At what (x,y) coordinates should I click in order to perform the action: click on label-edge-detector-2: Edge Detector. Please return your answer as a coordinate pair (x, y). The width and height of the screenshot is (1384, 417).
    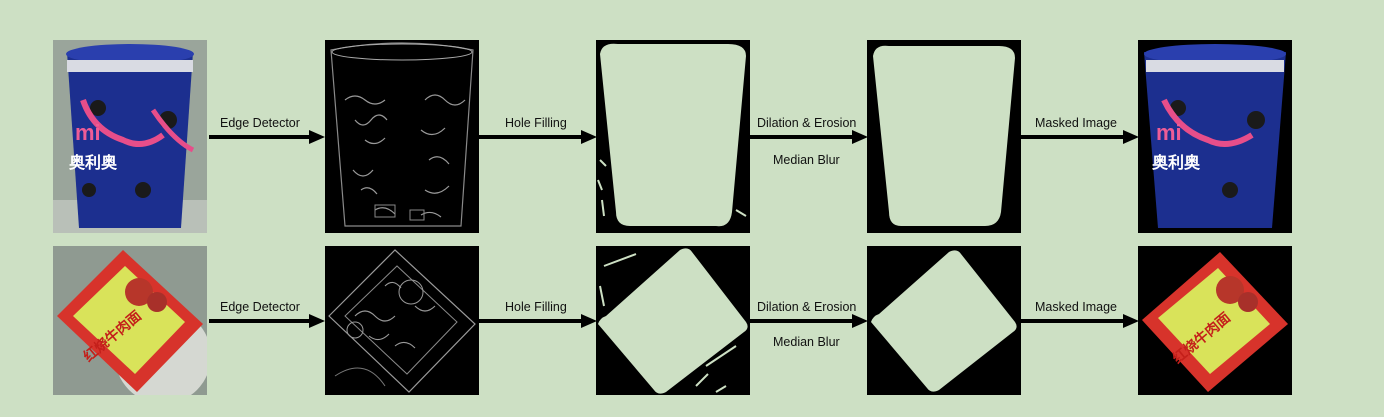
    Looking at the image, I should click on (260, 307).